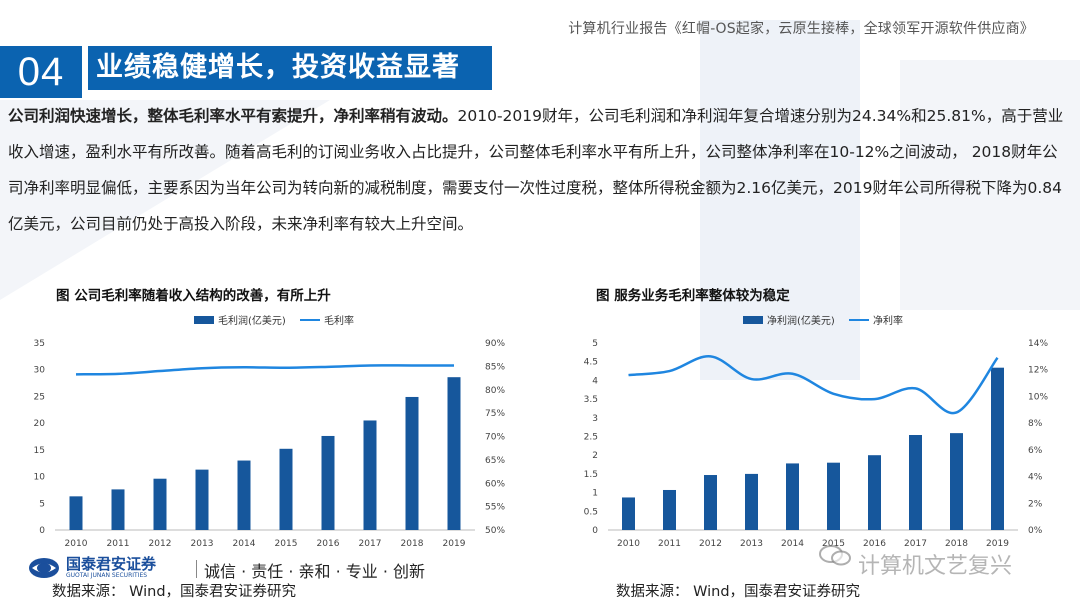  I want to click on chart2-y-right-tick: 12%, so click(1038, 371).